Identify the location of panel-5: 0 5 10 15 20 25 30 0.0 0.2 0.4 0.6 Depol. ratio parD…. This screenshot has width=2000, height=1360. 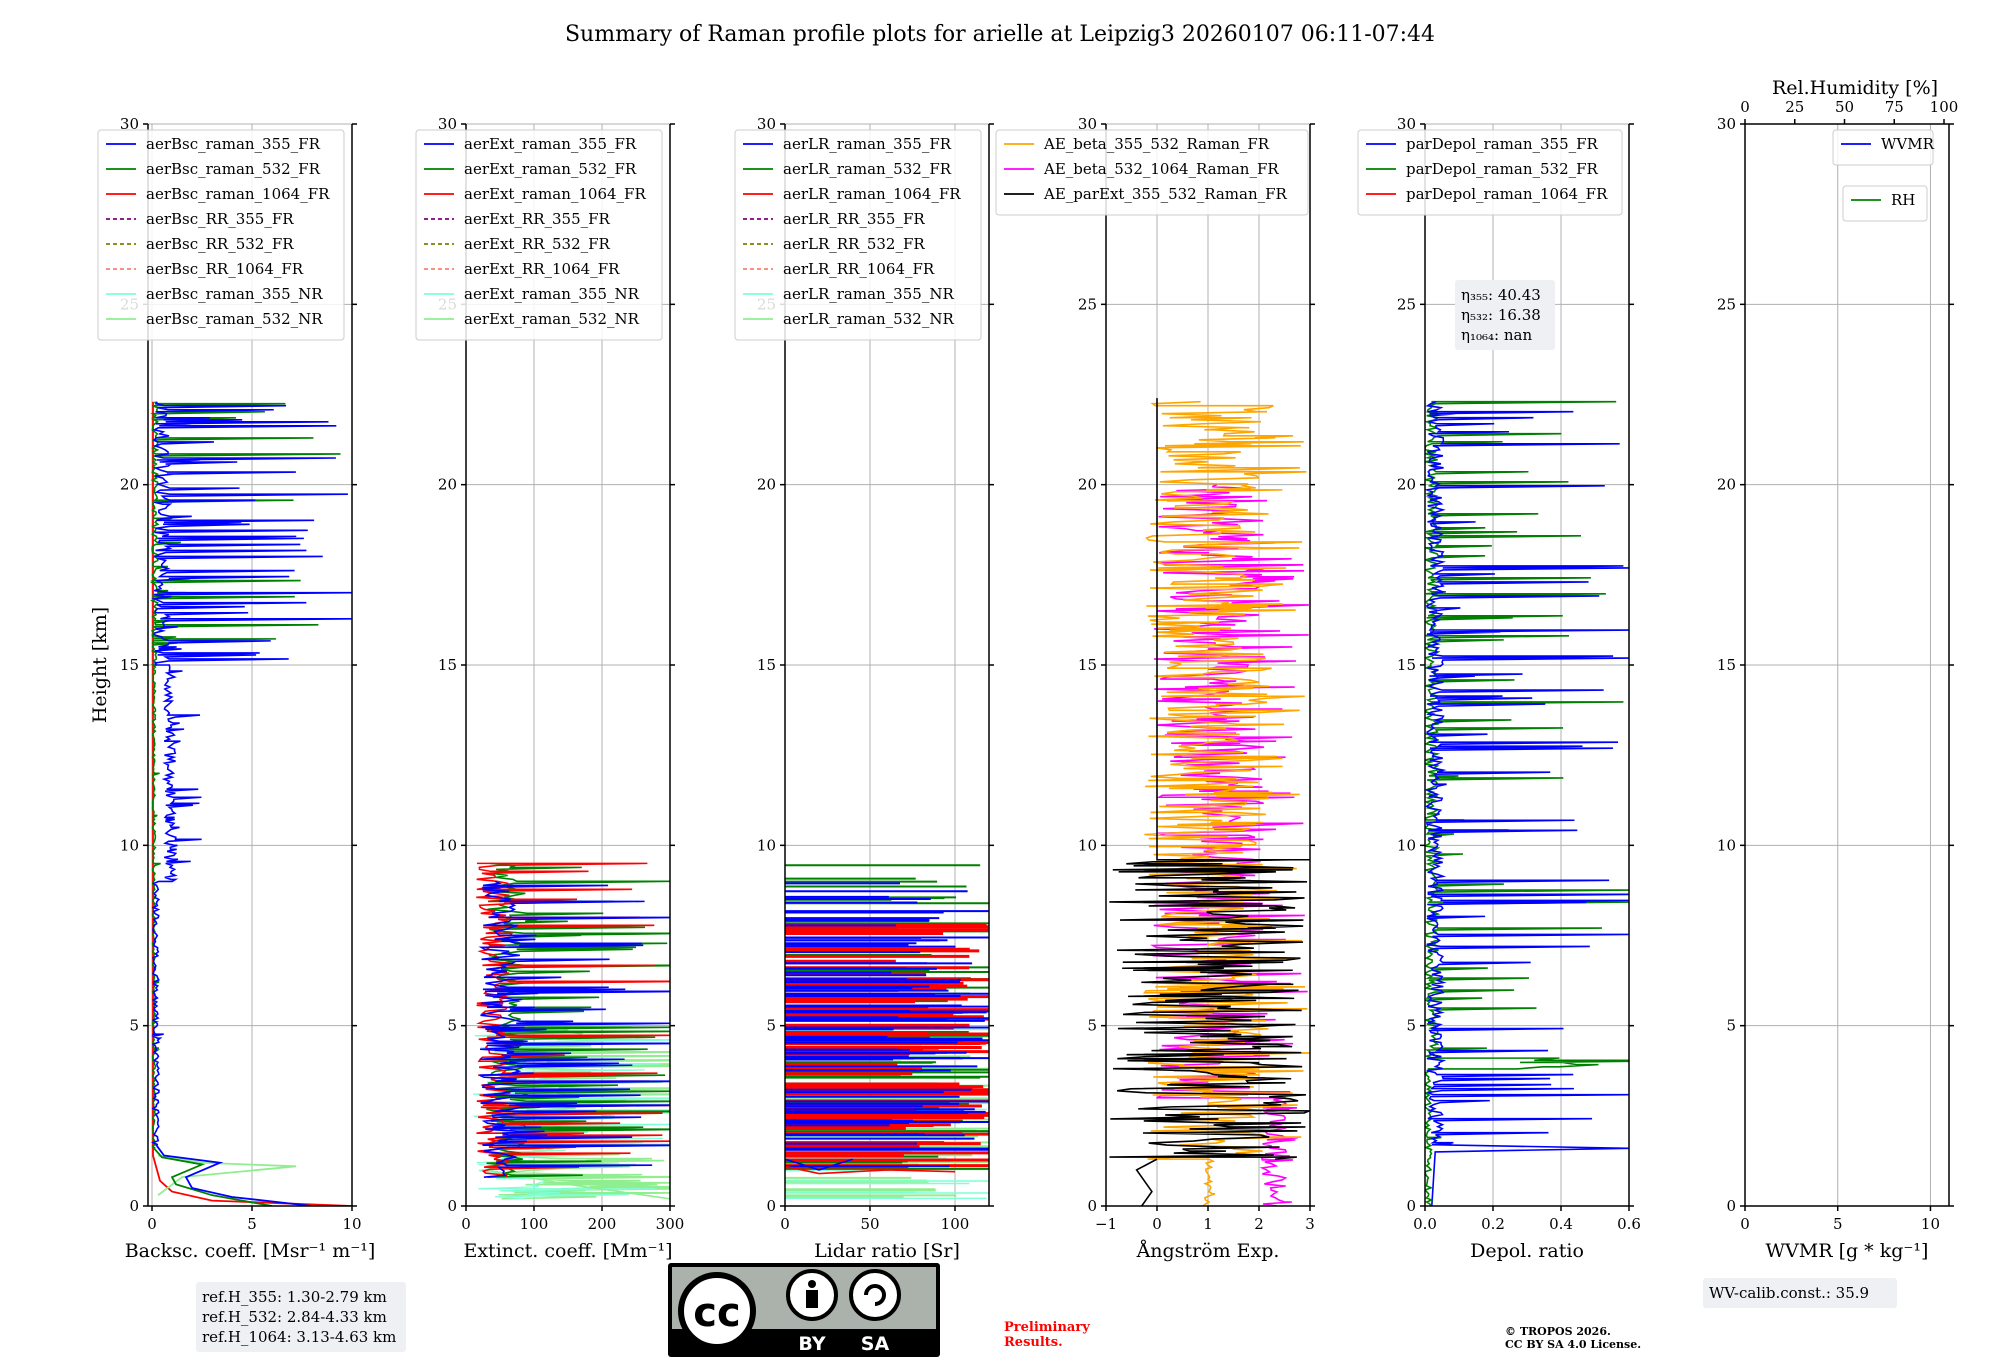
(1499, 688).